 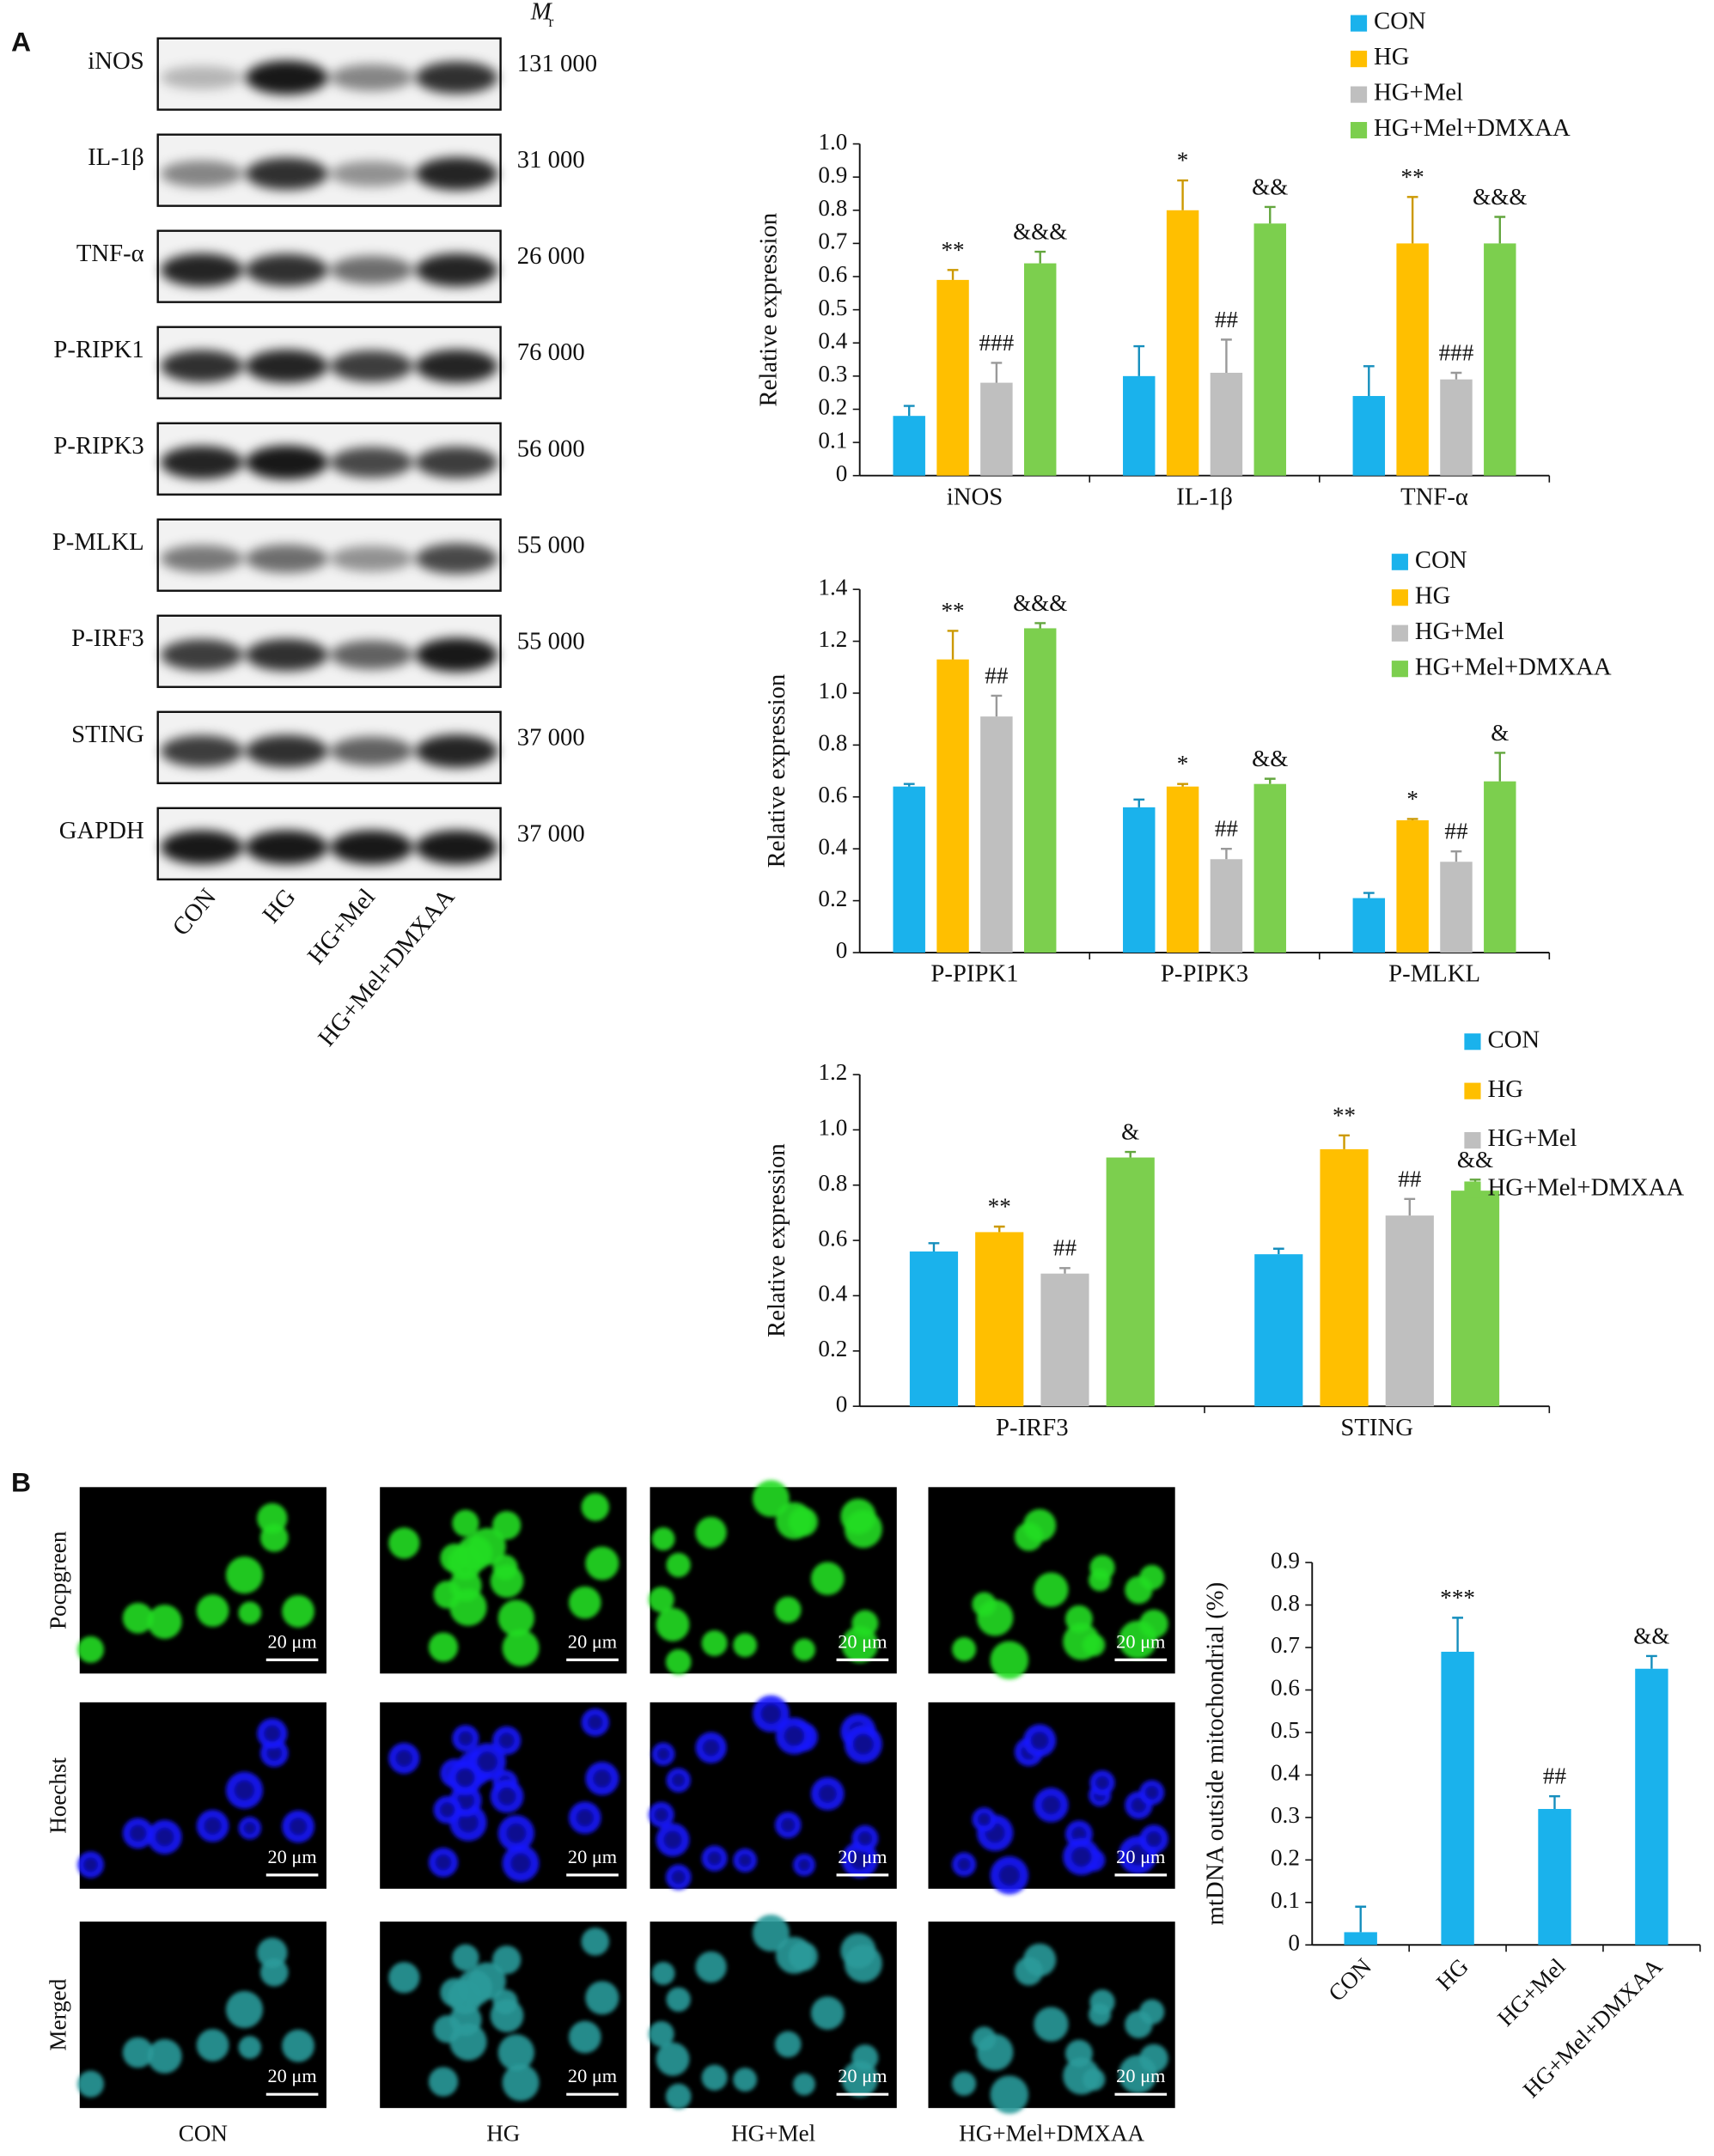 What do you see at coordinates (832, 174) in the screenshot?
I see `y-tick-label: 0.9` at bounding box center [832, 174].